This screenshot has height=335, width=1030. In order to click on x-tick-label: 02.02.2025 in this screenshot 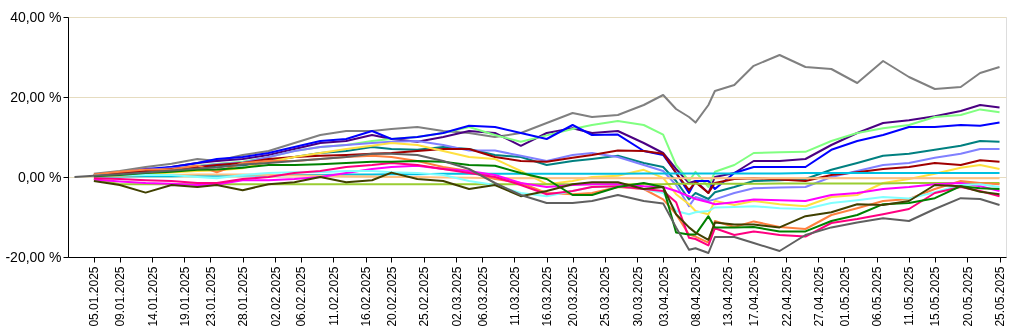, I will do `click(275, 296)`.